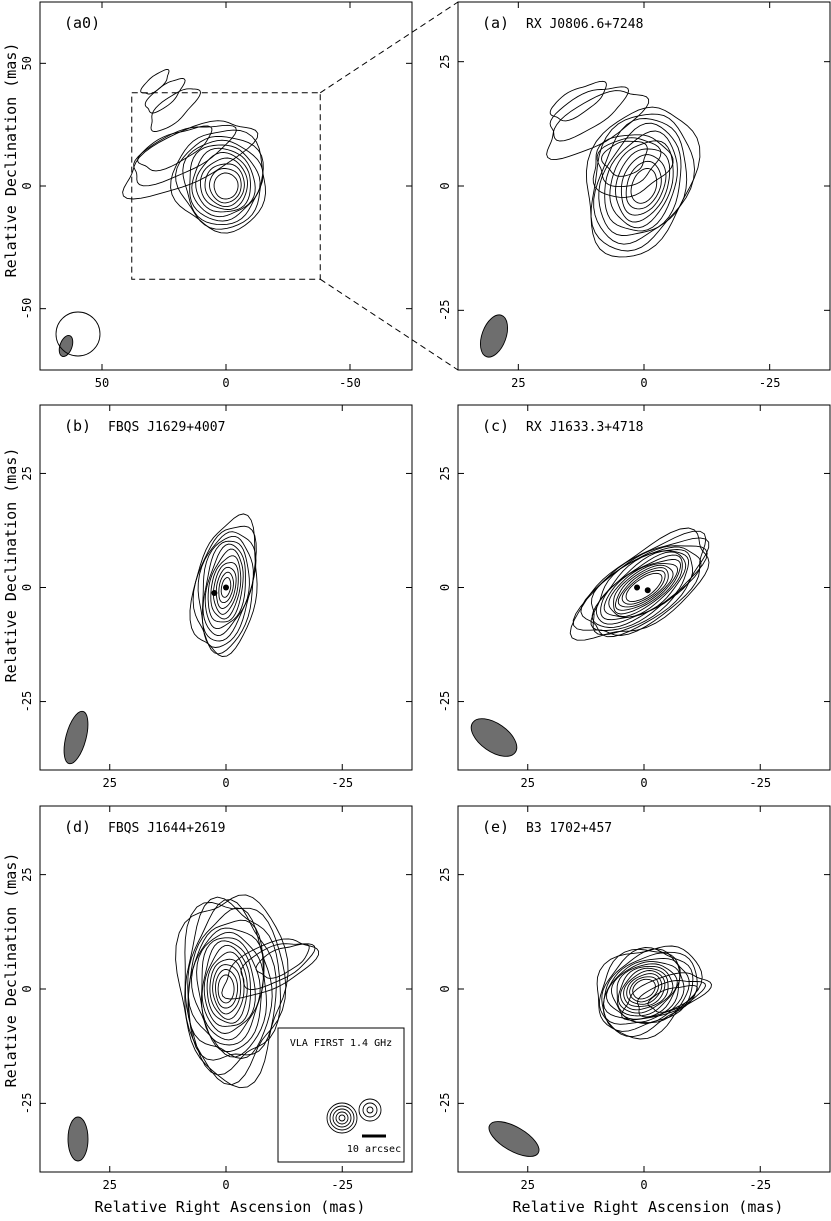 The width and height of the screenshot is (831, 1221). What do you see at coordinates (11, 970) in the screenshot?
I see `y-axis-label-bottom: Relative Declination (mas)` at bounding box center [11, 970].